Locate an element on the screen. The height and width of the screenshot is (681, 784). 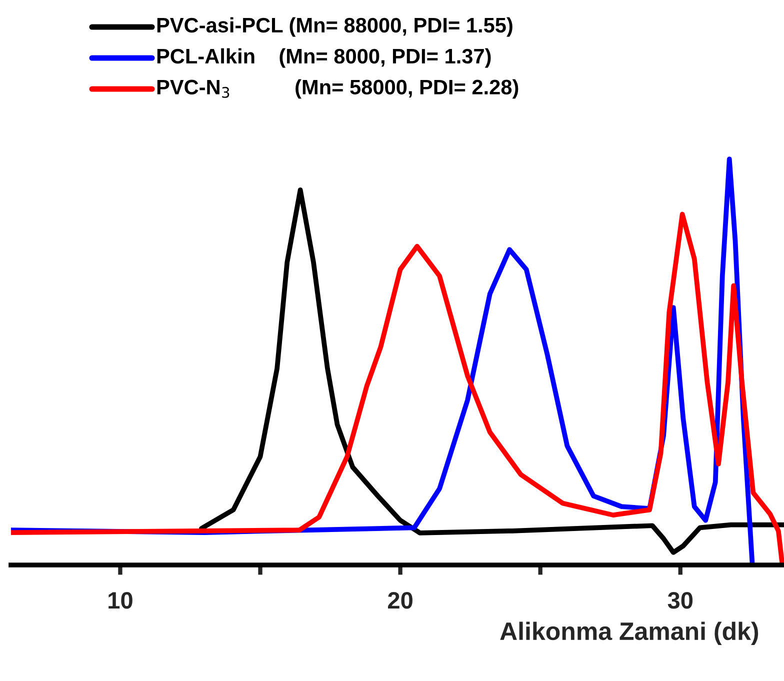
x-axis-title: Alikonma Zamani (dk) is located at coordinates (629, 634).